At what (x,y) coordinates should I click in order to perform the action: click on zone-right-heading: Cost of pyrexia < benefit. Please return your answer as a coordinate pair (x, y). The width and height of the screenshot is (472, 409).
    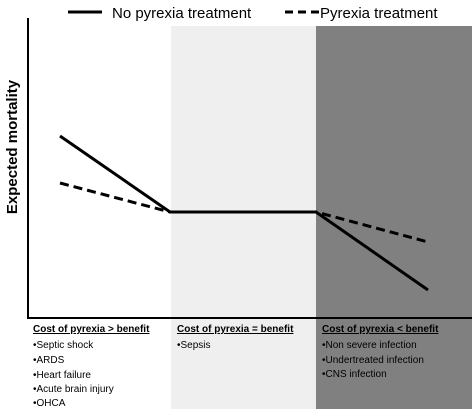
    Looking at the image, I should click on (380, 329).